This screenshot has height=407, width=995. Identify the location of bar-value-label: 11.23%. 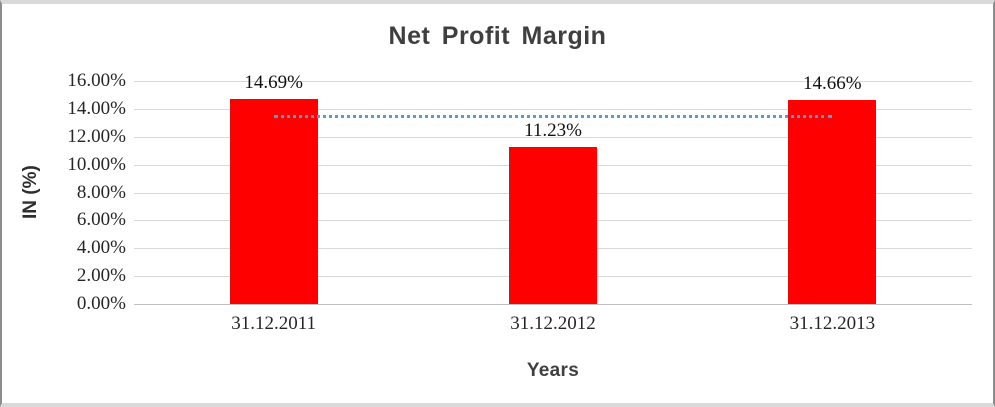
(553, 130).